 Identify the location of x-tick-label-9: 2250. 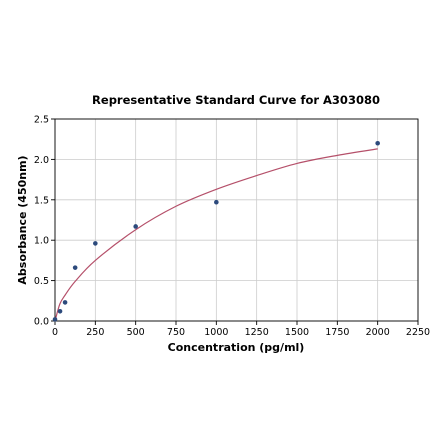
(418, 332).